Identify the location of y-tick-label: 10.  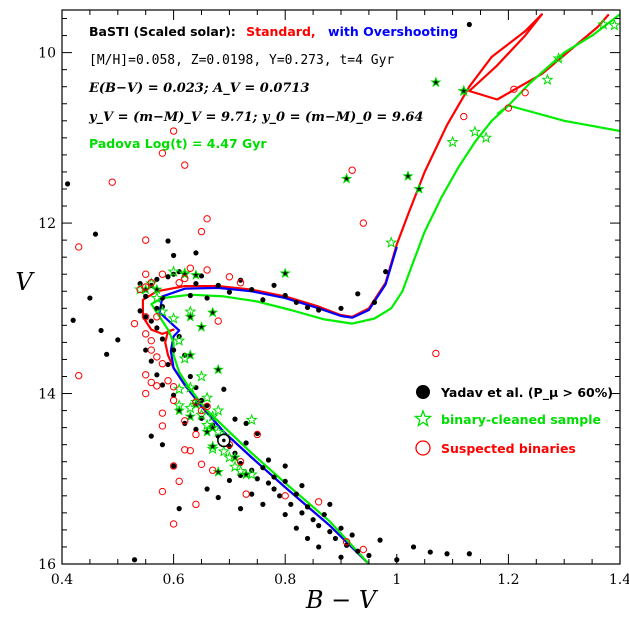
(47, 54).